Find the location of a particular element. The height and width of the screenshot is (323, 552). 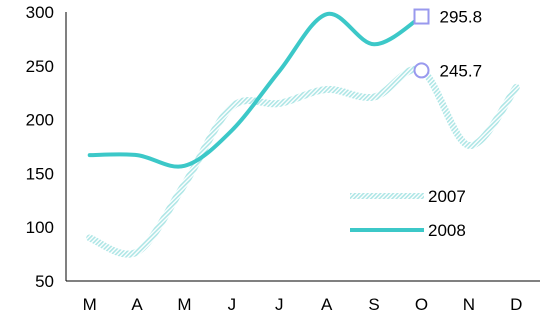

legend-label-2007: 2007 is located at coordinates (447, 196).